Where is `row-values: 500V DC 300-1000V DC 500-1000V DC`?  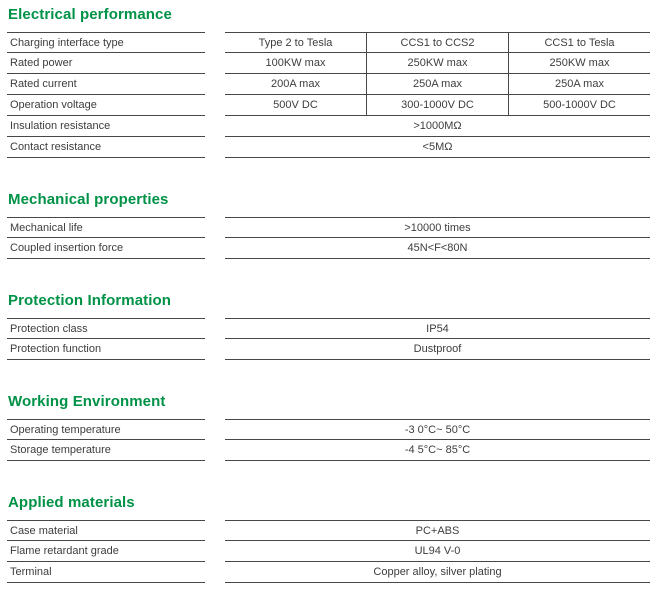 row-values: 500V DC 300-1000V DC 500-1000V DC is located at coordinates (437, 105).